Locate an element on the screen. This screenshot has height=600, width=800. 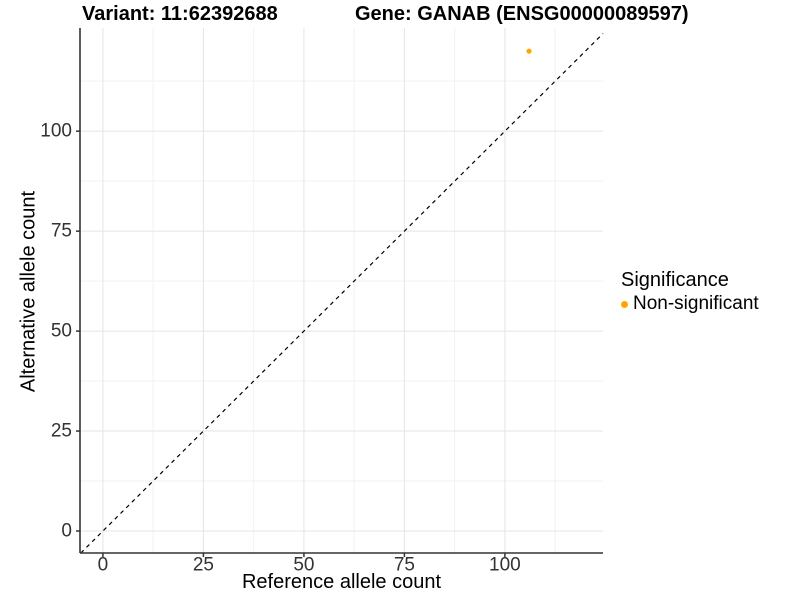
legend-title: Significance is located at coordinates (675, 280).